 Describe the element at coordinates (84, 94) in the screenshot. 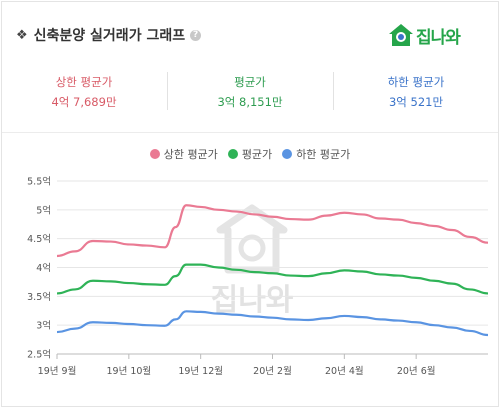

I see `stat-upper-average: 상한 평균가 4억 7,689만` at that location.